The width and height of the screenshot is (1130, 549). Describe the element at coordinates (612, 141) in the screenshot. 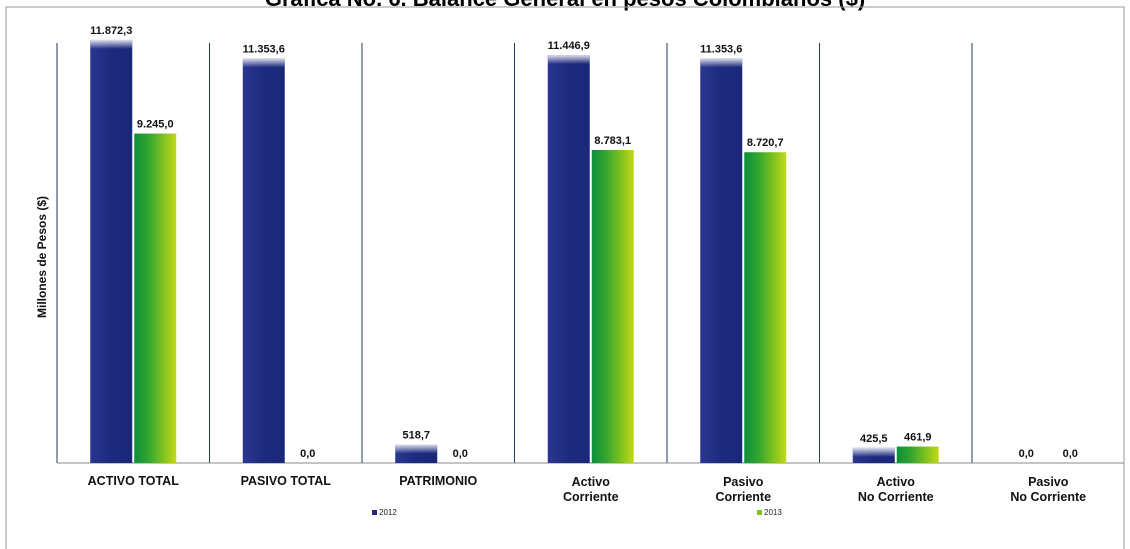

I see `data-label: 8.783,1` at that location.